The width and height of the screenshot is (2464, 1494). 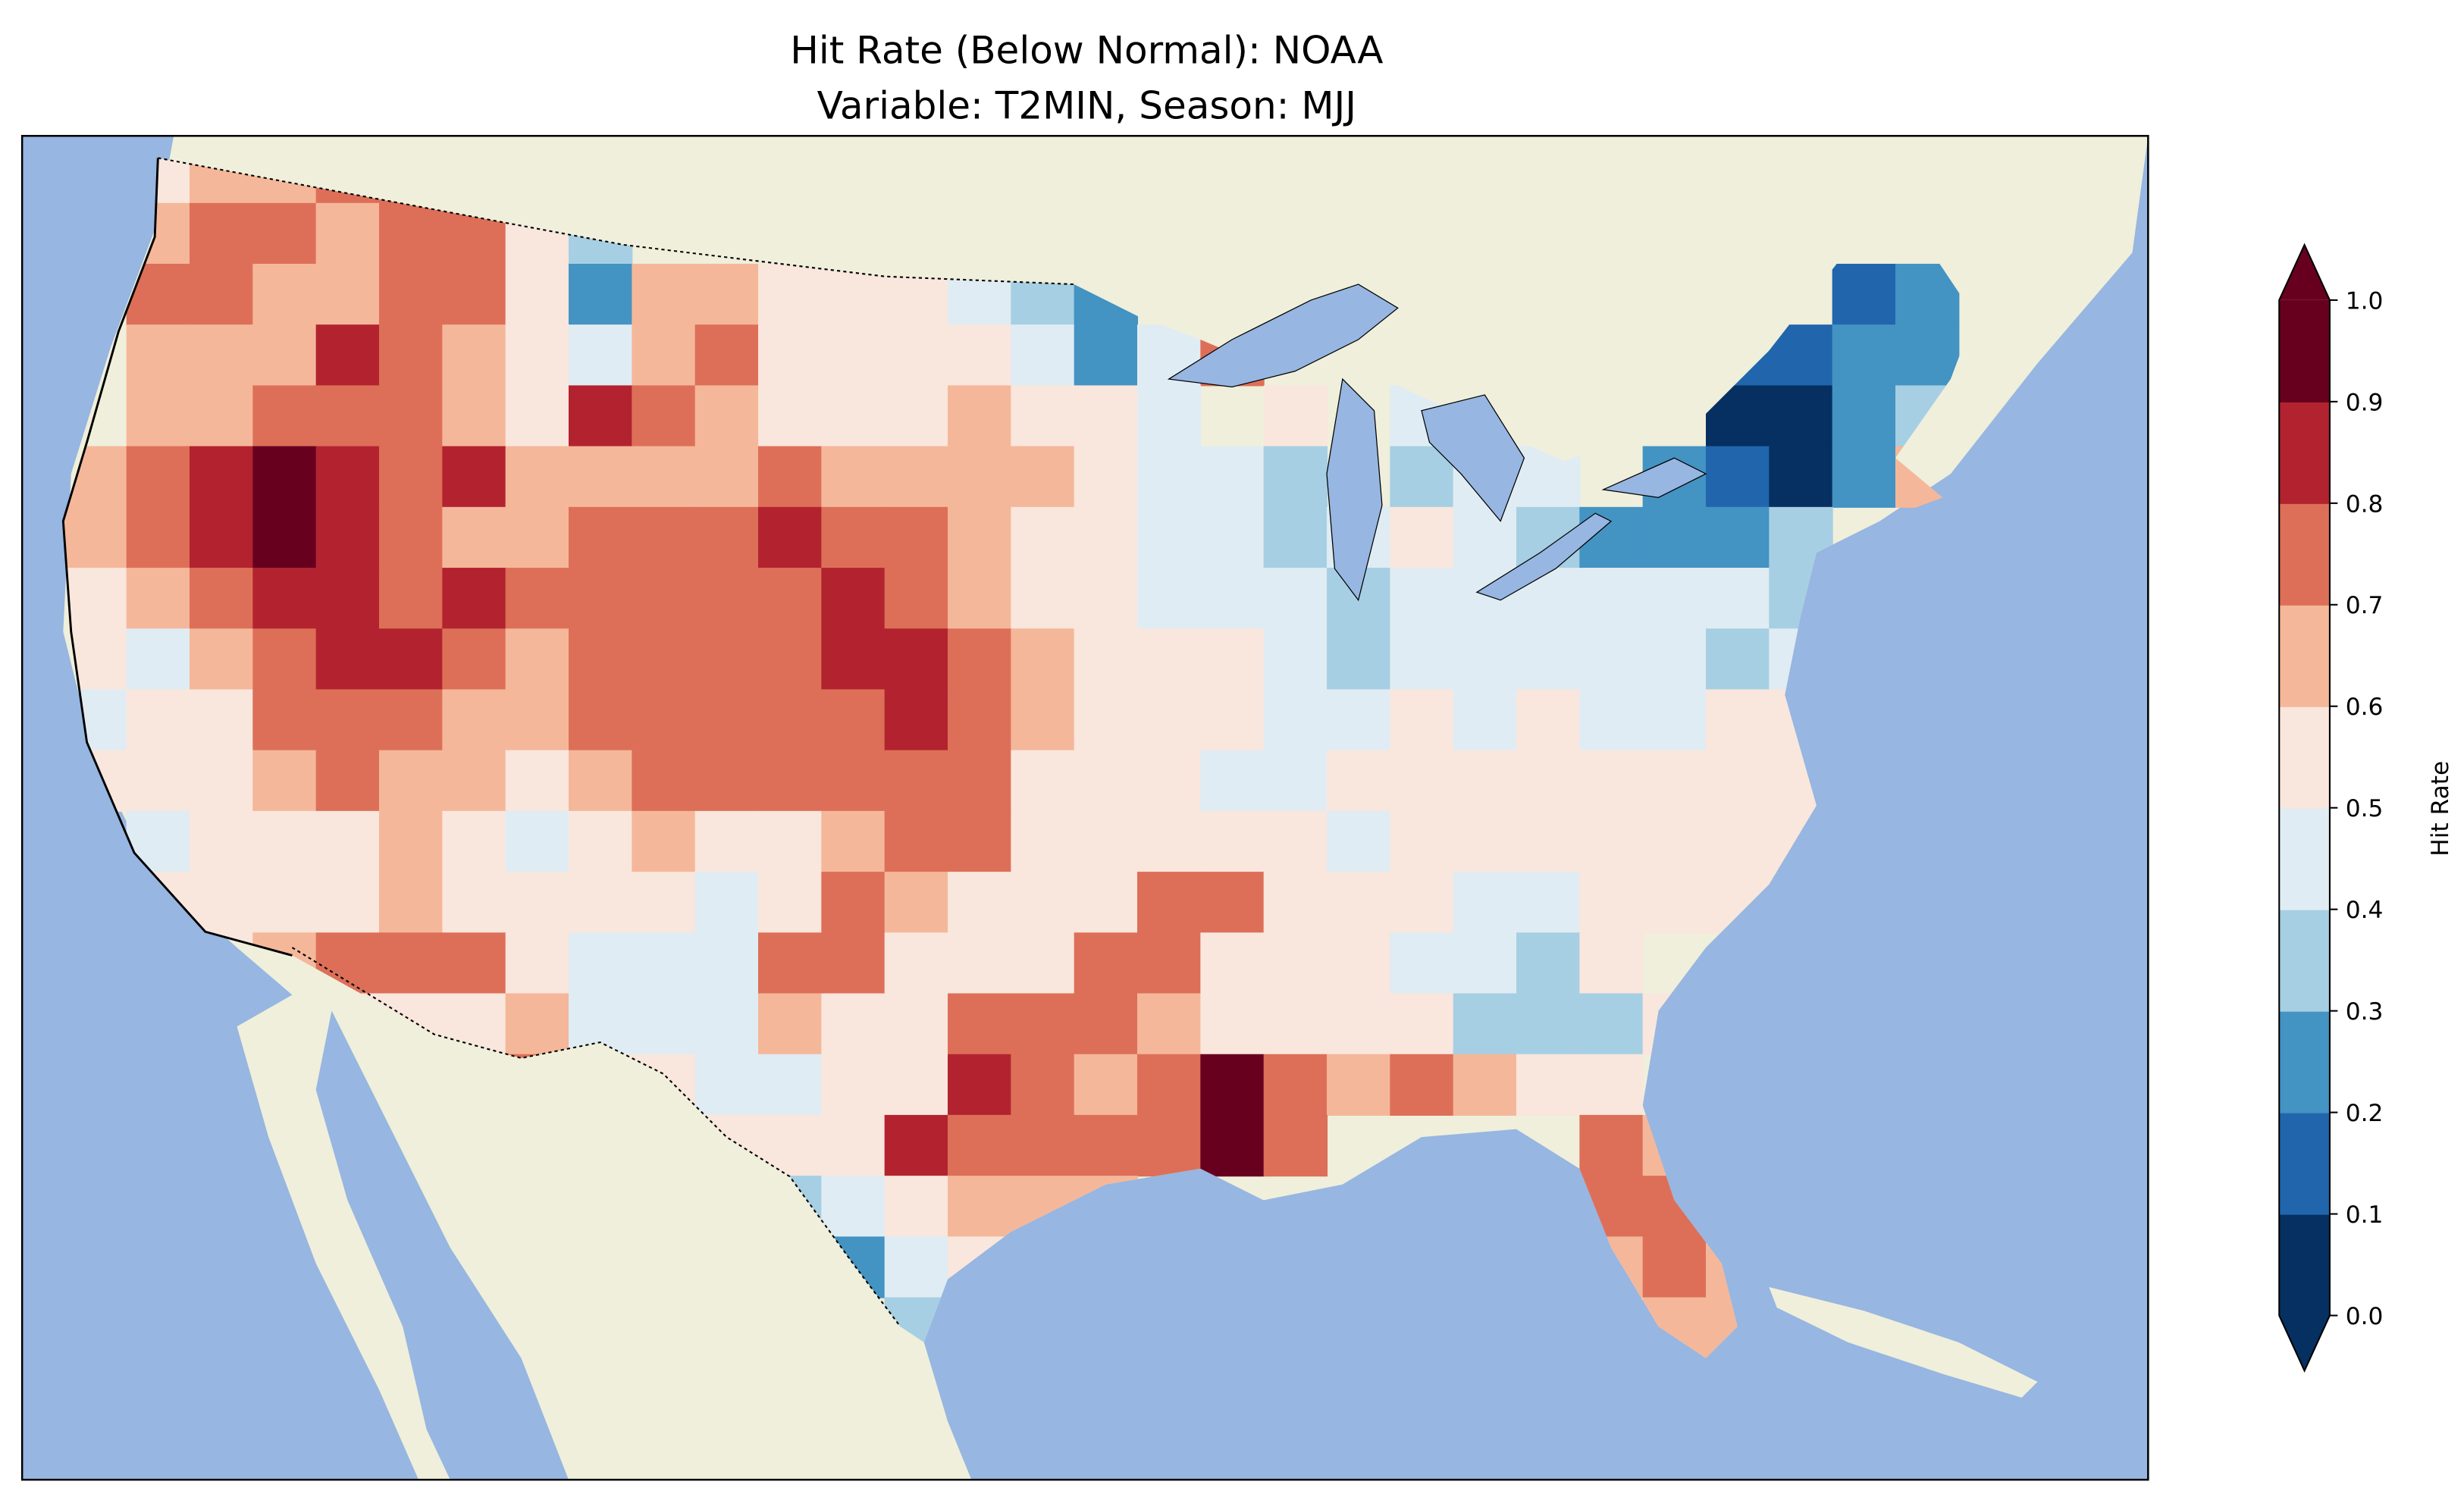 What do you see at coordinates (1473, 458) in the screenshot?
I see `lake-huron` at bounding box center [1473, 458].